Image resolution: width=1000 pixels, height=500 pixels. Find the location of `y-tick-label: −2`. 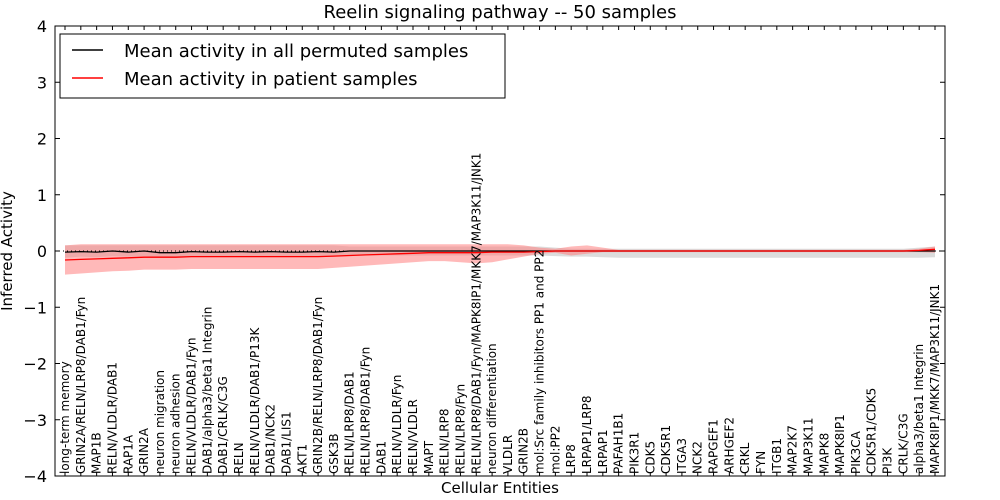

y-tick-label: −2 is located at coordinates (35, 364).